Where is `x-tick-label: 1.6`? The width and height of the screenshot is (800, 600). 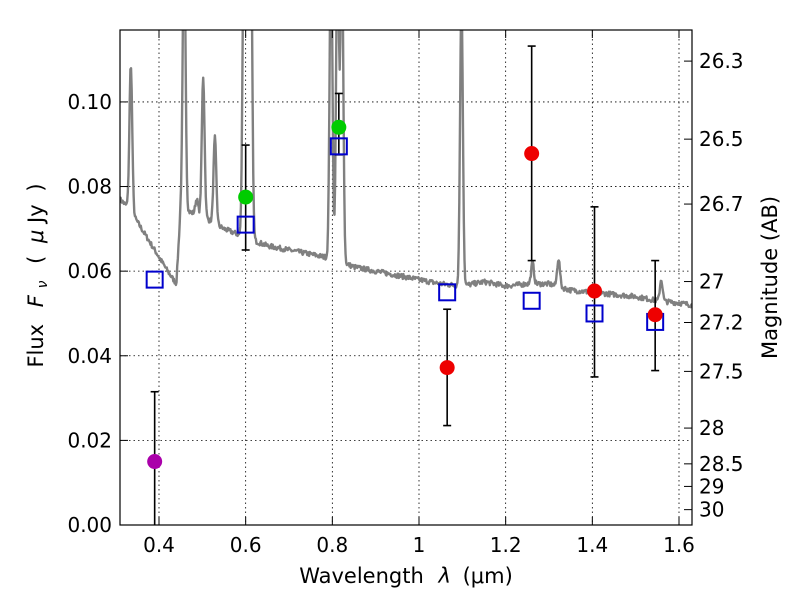 x-tick-label: 1.6 is located at coordinates (679, 545).